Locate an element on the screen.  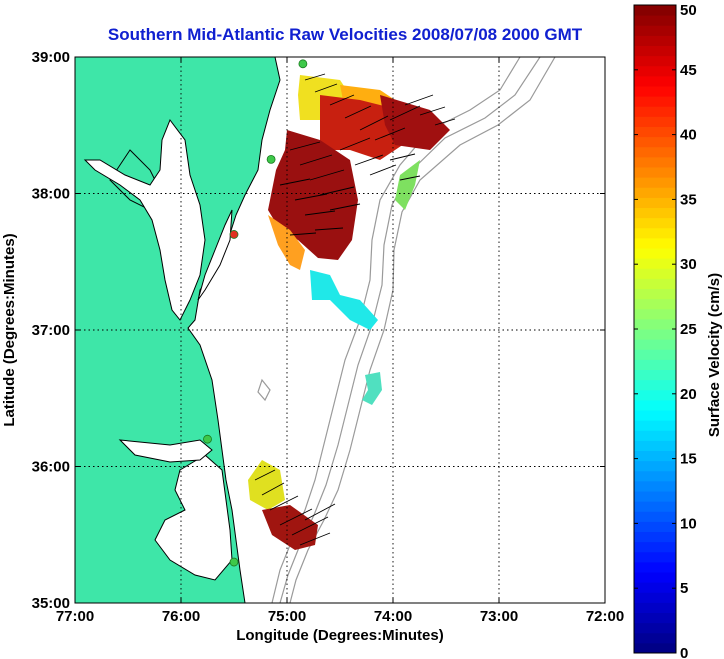
x-tick-label: 74:00 is located at coordinates (393, 616).